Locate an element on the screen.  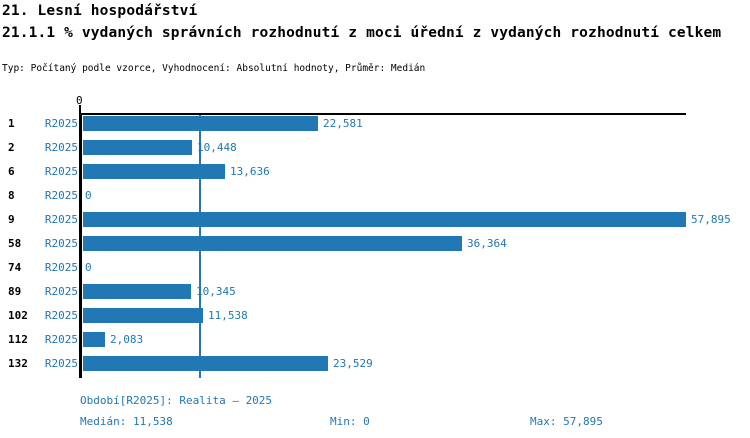
row-category-label: 2 is located at coordinates (11, 147).